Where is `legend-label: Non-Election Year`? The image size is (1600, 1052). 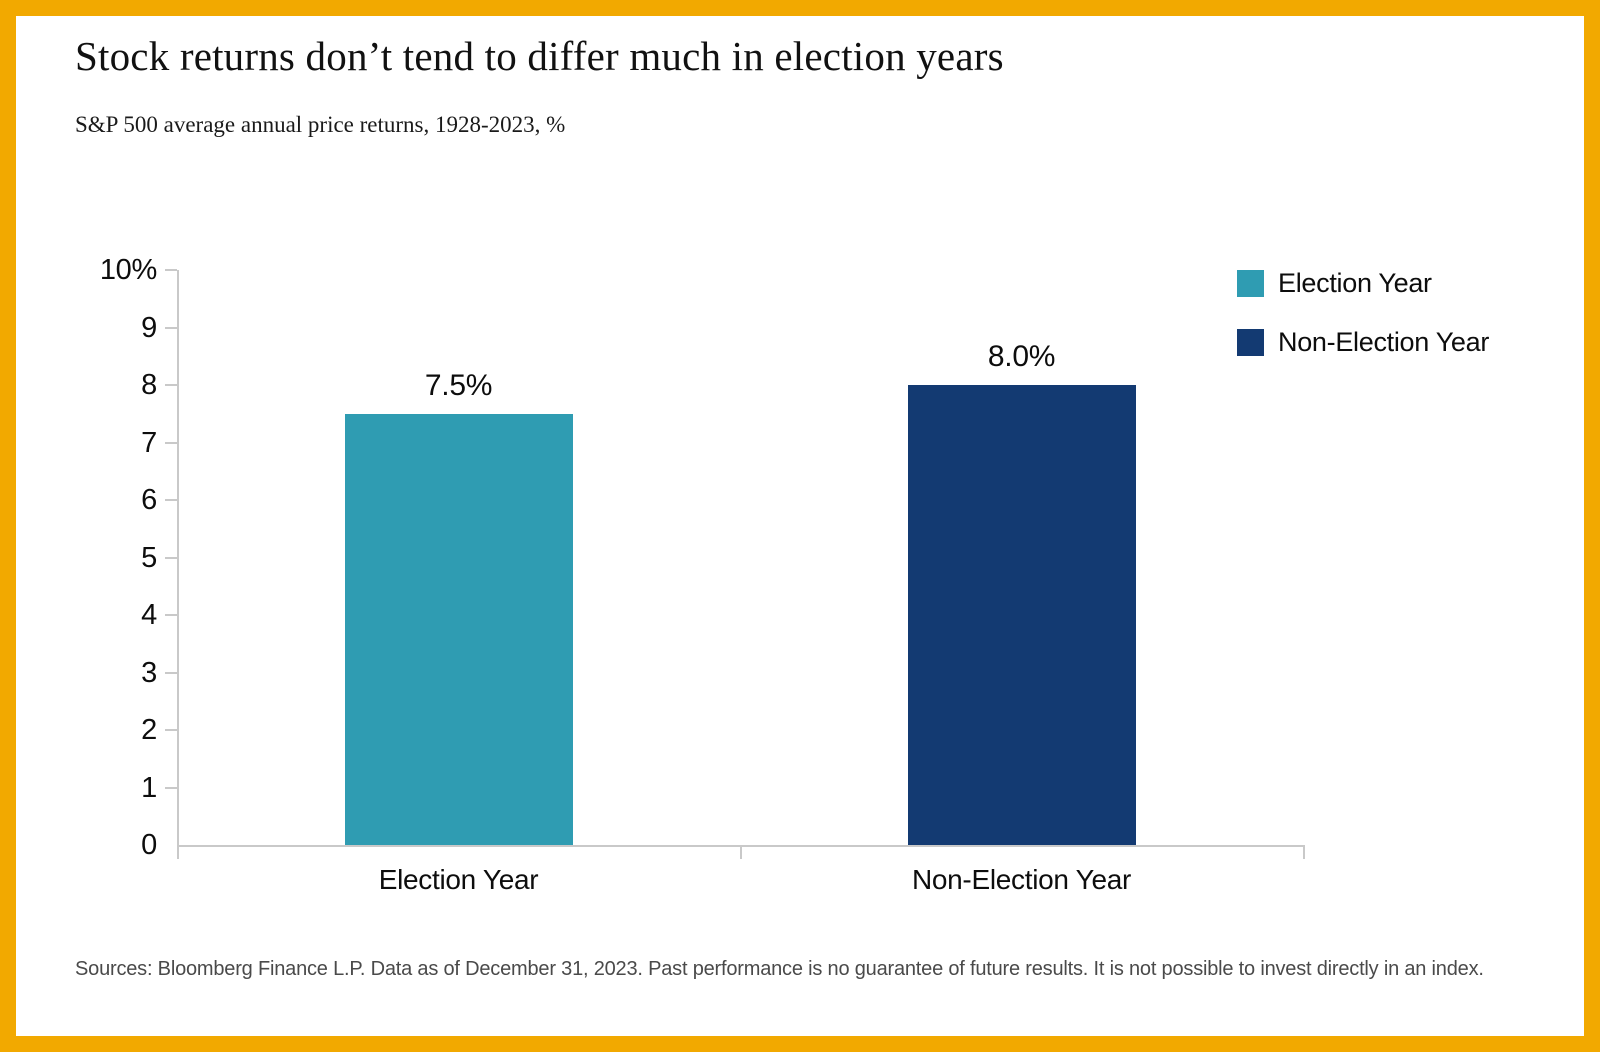
legend-label: Non-Election Year is located at coordinates (1384, 342).